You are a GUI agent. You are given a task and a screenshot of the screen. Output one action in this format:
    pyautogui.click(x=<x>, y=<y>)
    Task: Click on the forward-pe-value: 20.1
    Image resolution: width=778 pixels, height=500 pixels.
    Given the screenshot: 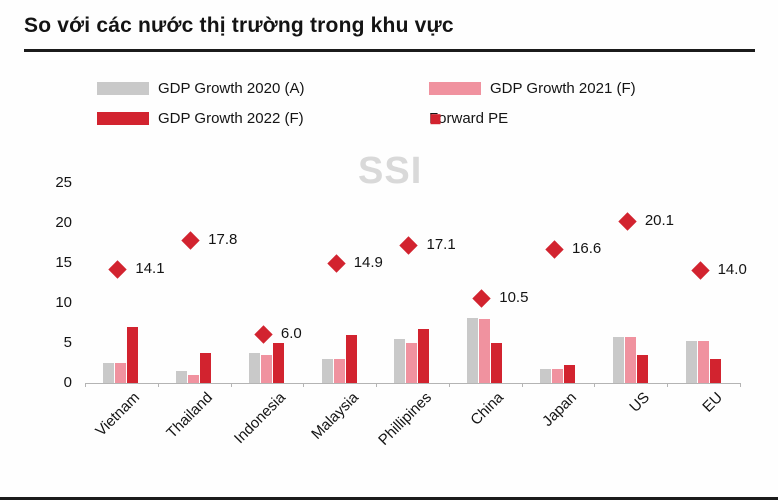 What is the action you would take?
    pyautogui.click(x=659, y=221)
    